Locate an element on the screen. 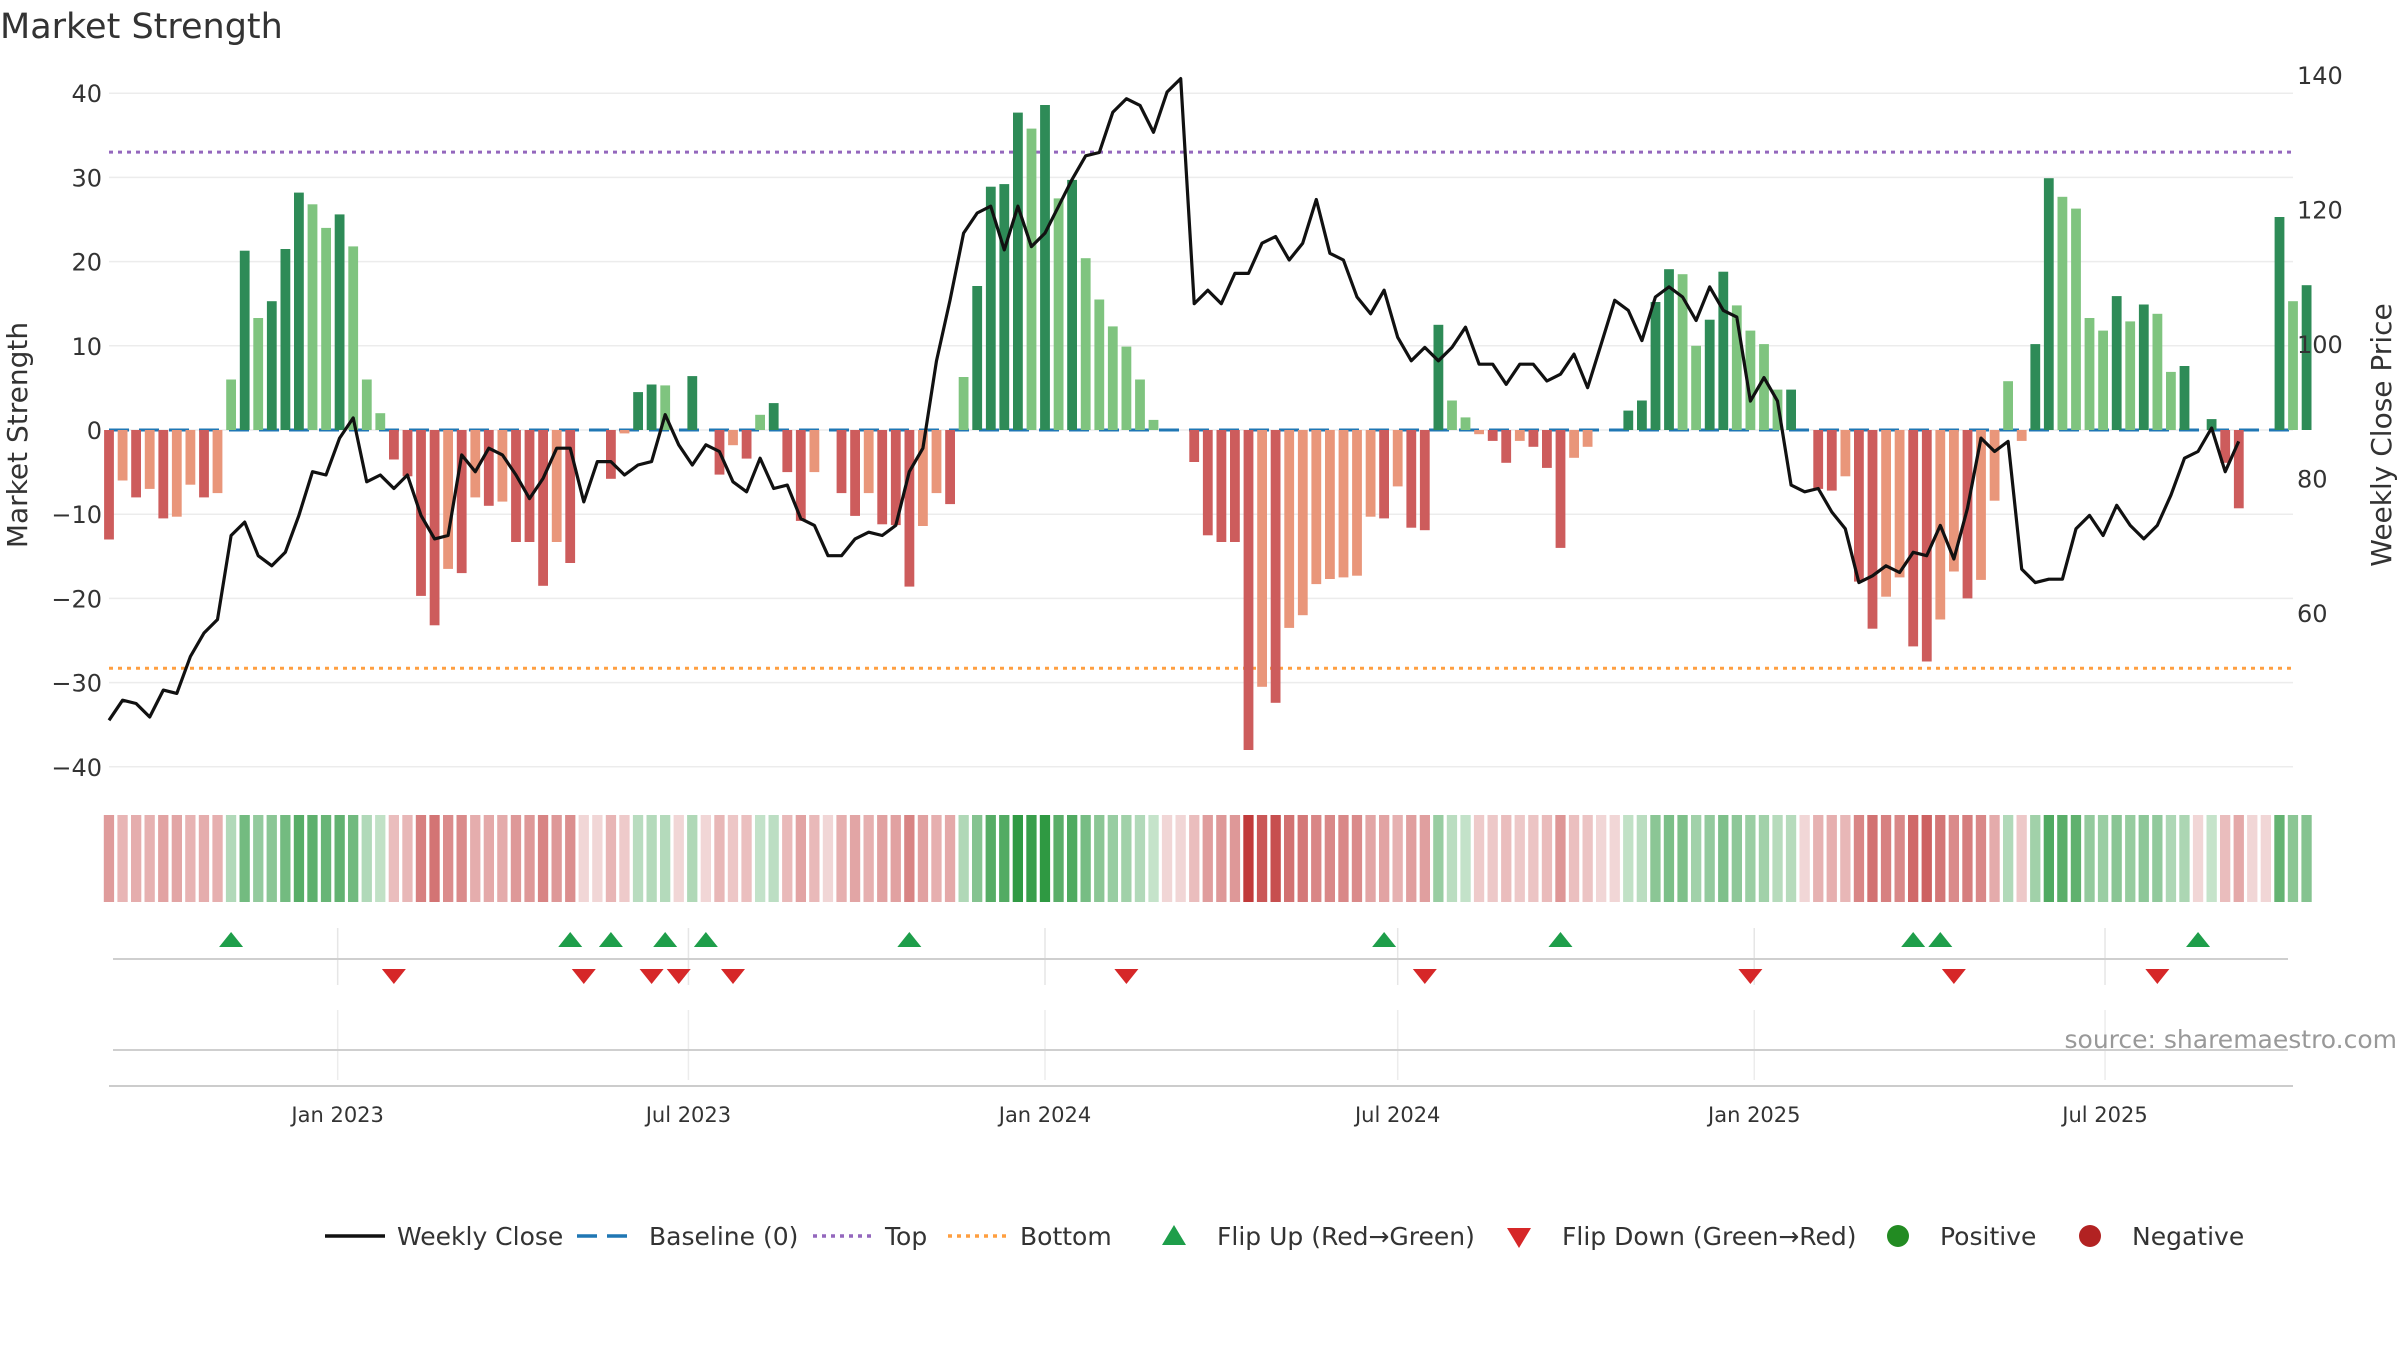 This screenshot has width=2400, height=1350. y-tick-label: −40 is located at coordinates (76, 768).